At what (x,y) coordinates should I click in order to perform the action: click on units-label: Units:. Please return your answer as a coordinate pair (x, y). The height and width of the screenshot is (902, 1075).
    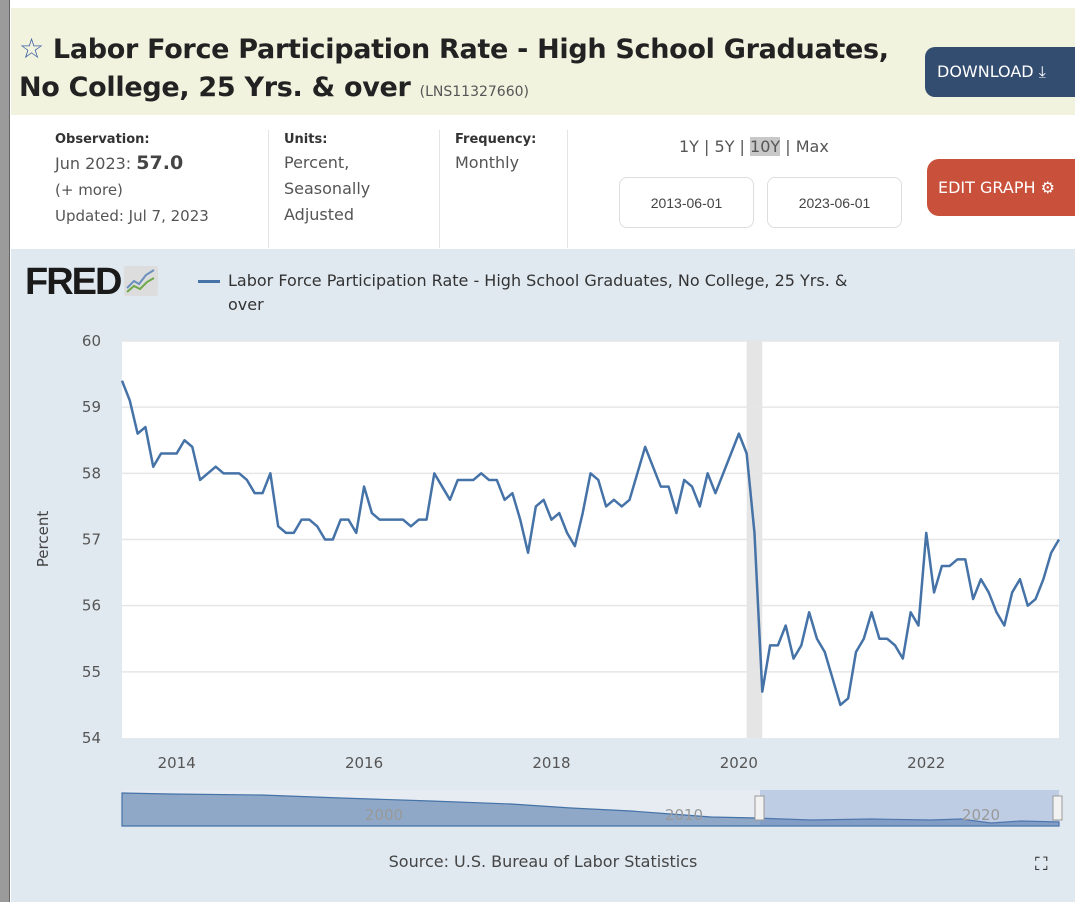
    Looking at the image, I should click on (306, 139).